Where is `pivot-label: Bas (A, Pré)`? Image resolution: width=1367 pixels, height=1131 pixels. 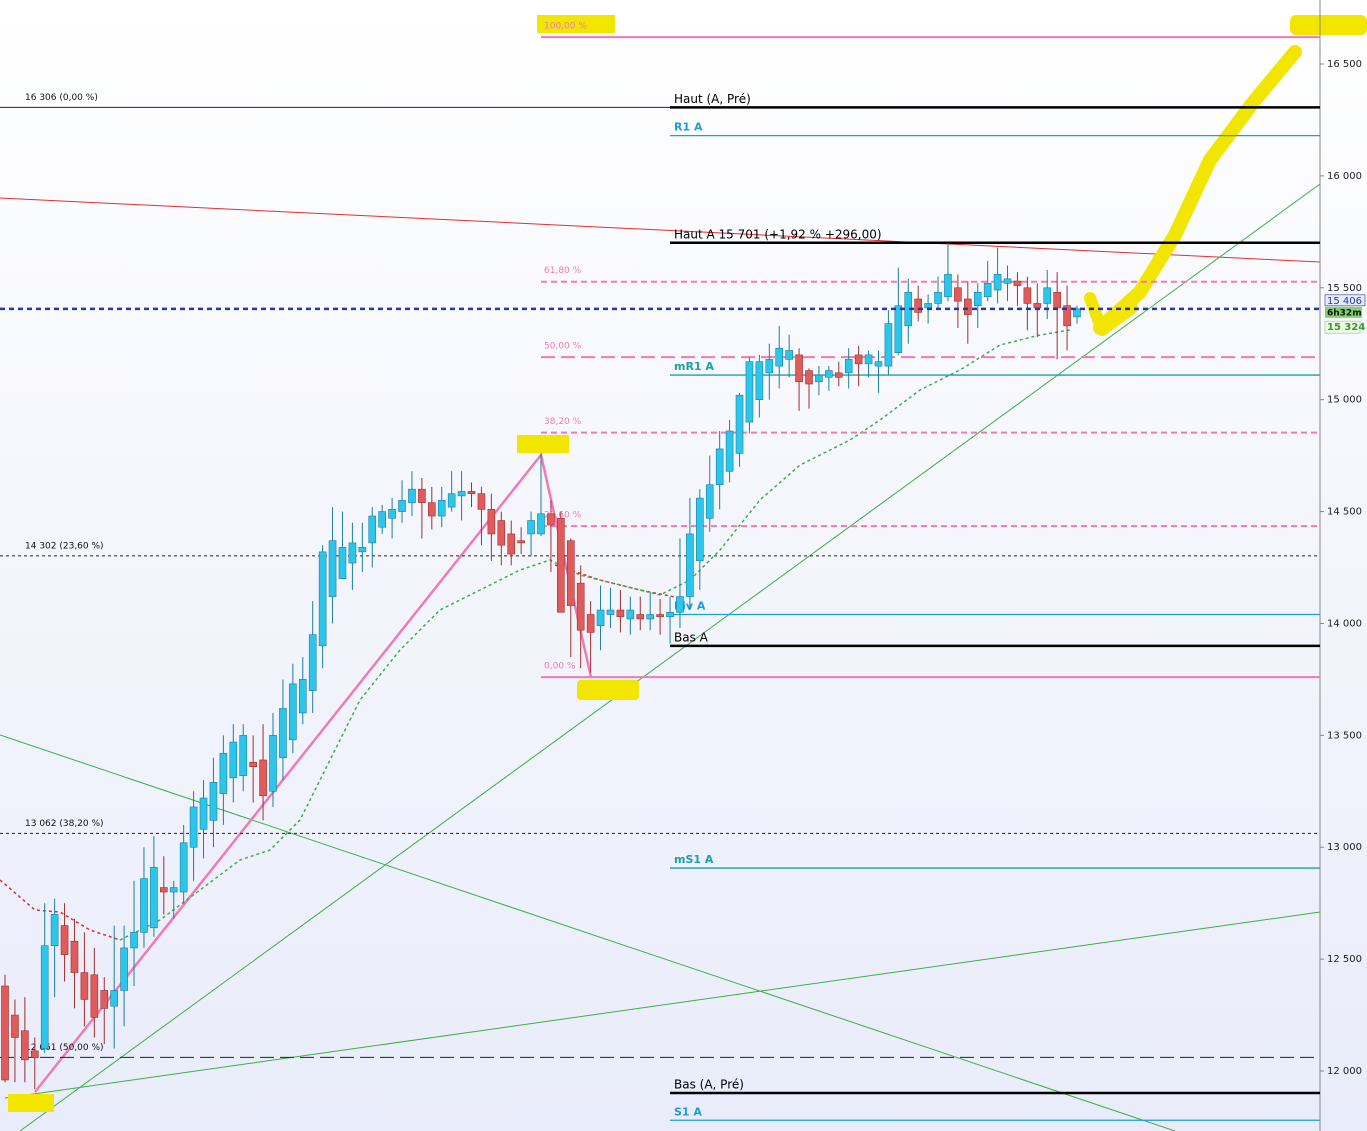
pivot-label: Bas (A, Pré) is located at coordinates (709, 1084).